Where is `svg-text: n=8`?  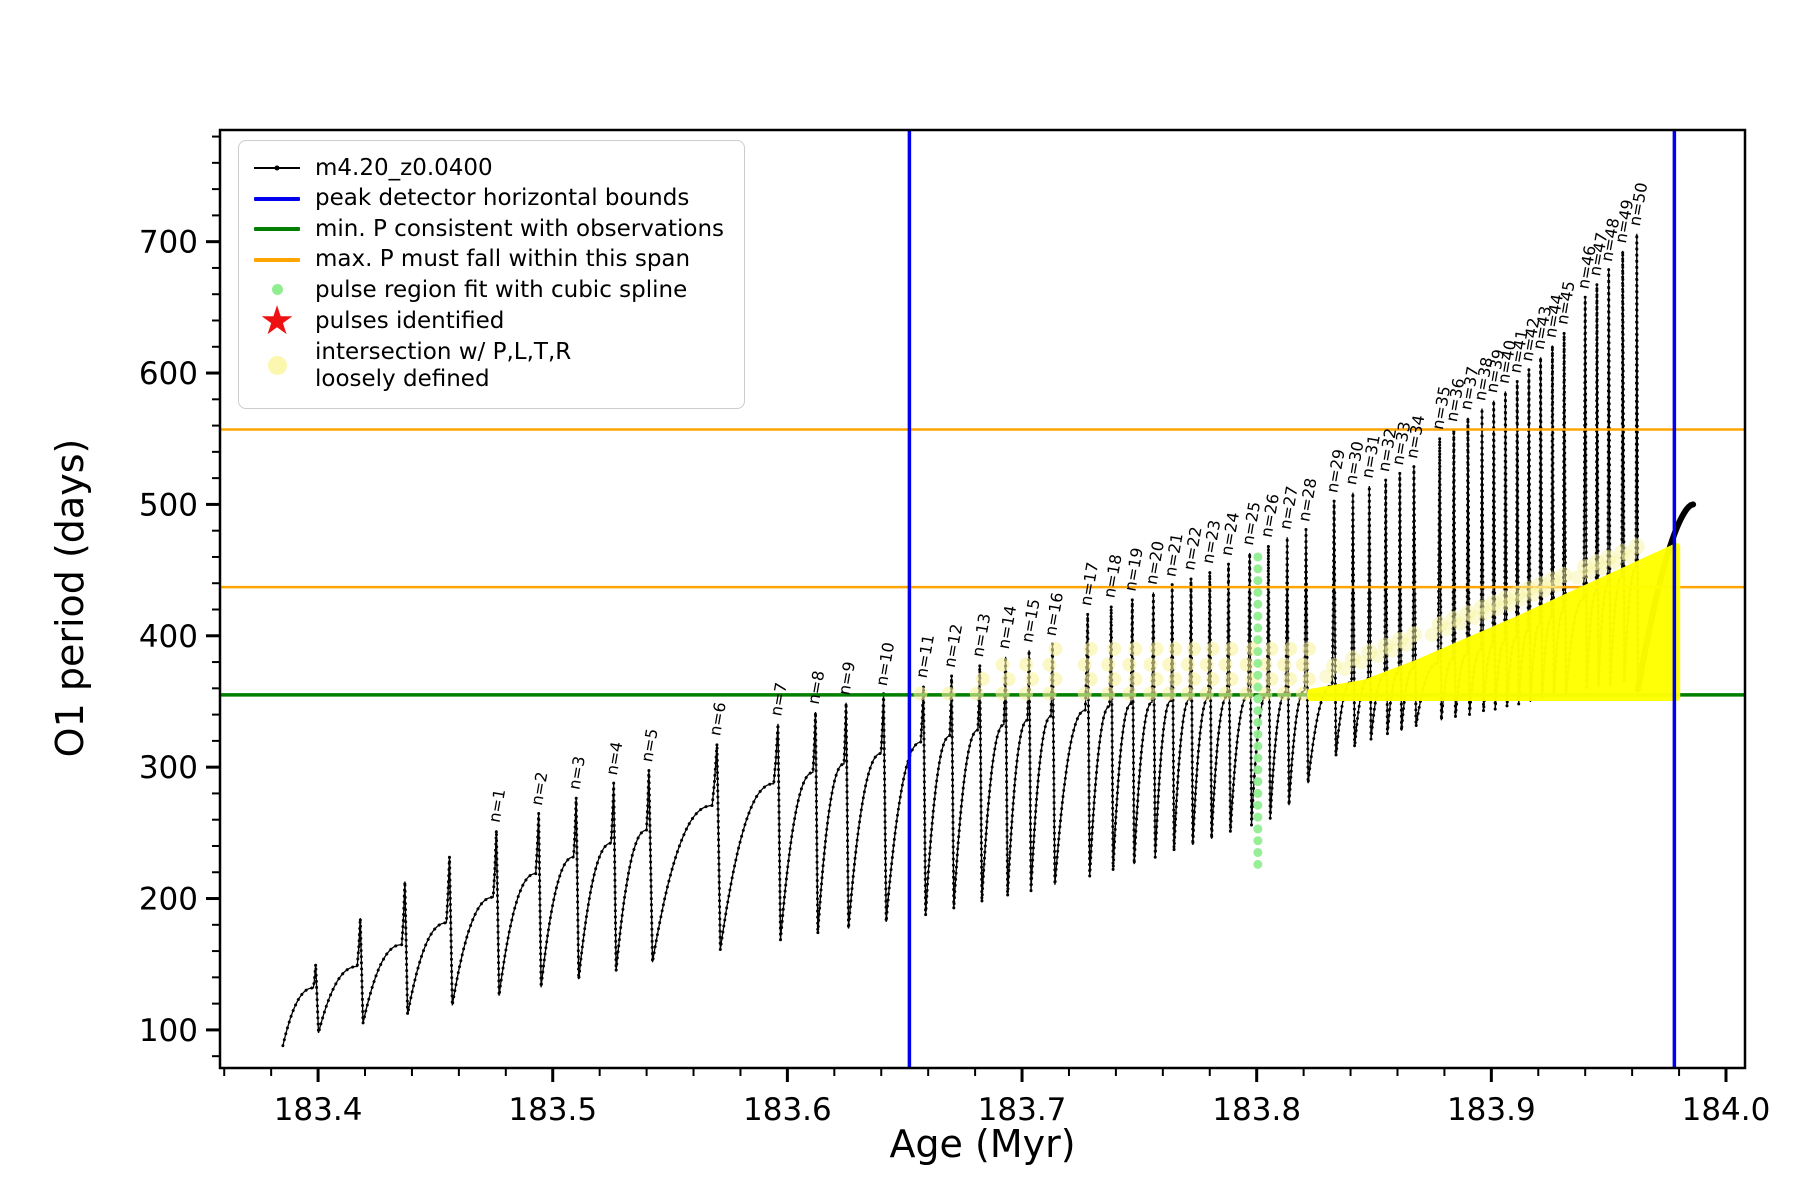 svg-text: n=8 is located at coordinates (816, 687).